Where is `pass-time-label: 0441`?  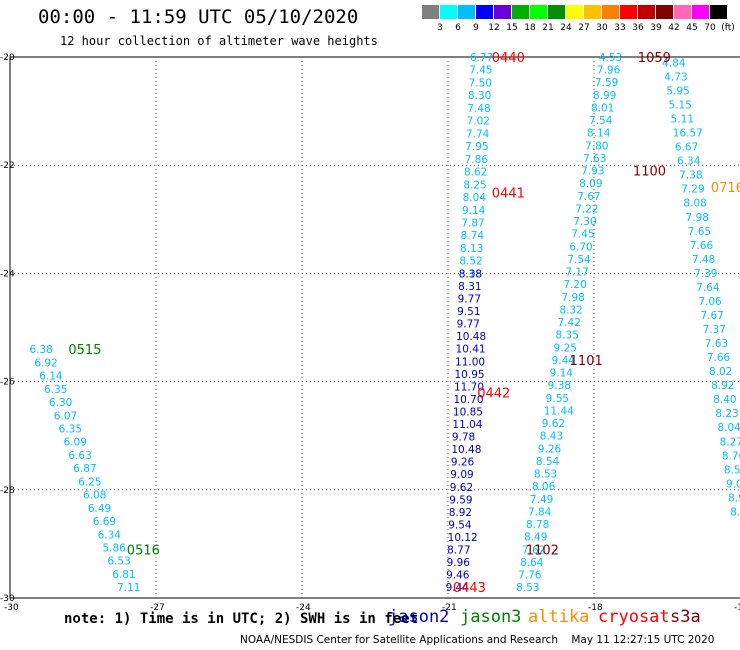 pass-time-label: 0441 is located at coordinates (508, 193).